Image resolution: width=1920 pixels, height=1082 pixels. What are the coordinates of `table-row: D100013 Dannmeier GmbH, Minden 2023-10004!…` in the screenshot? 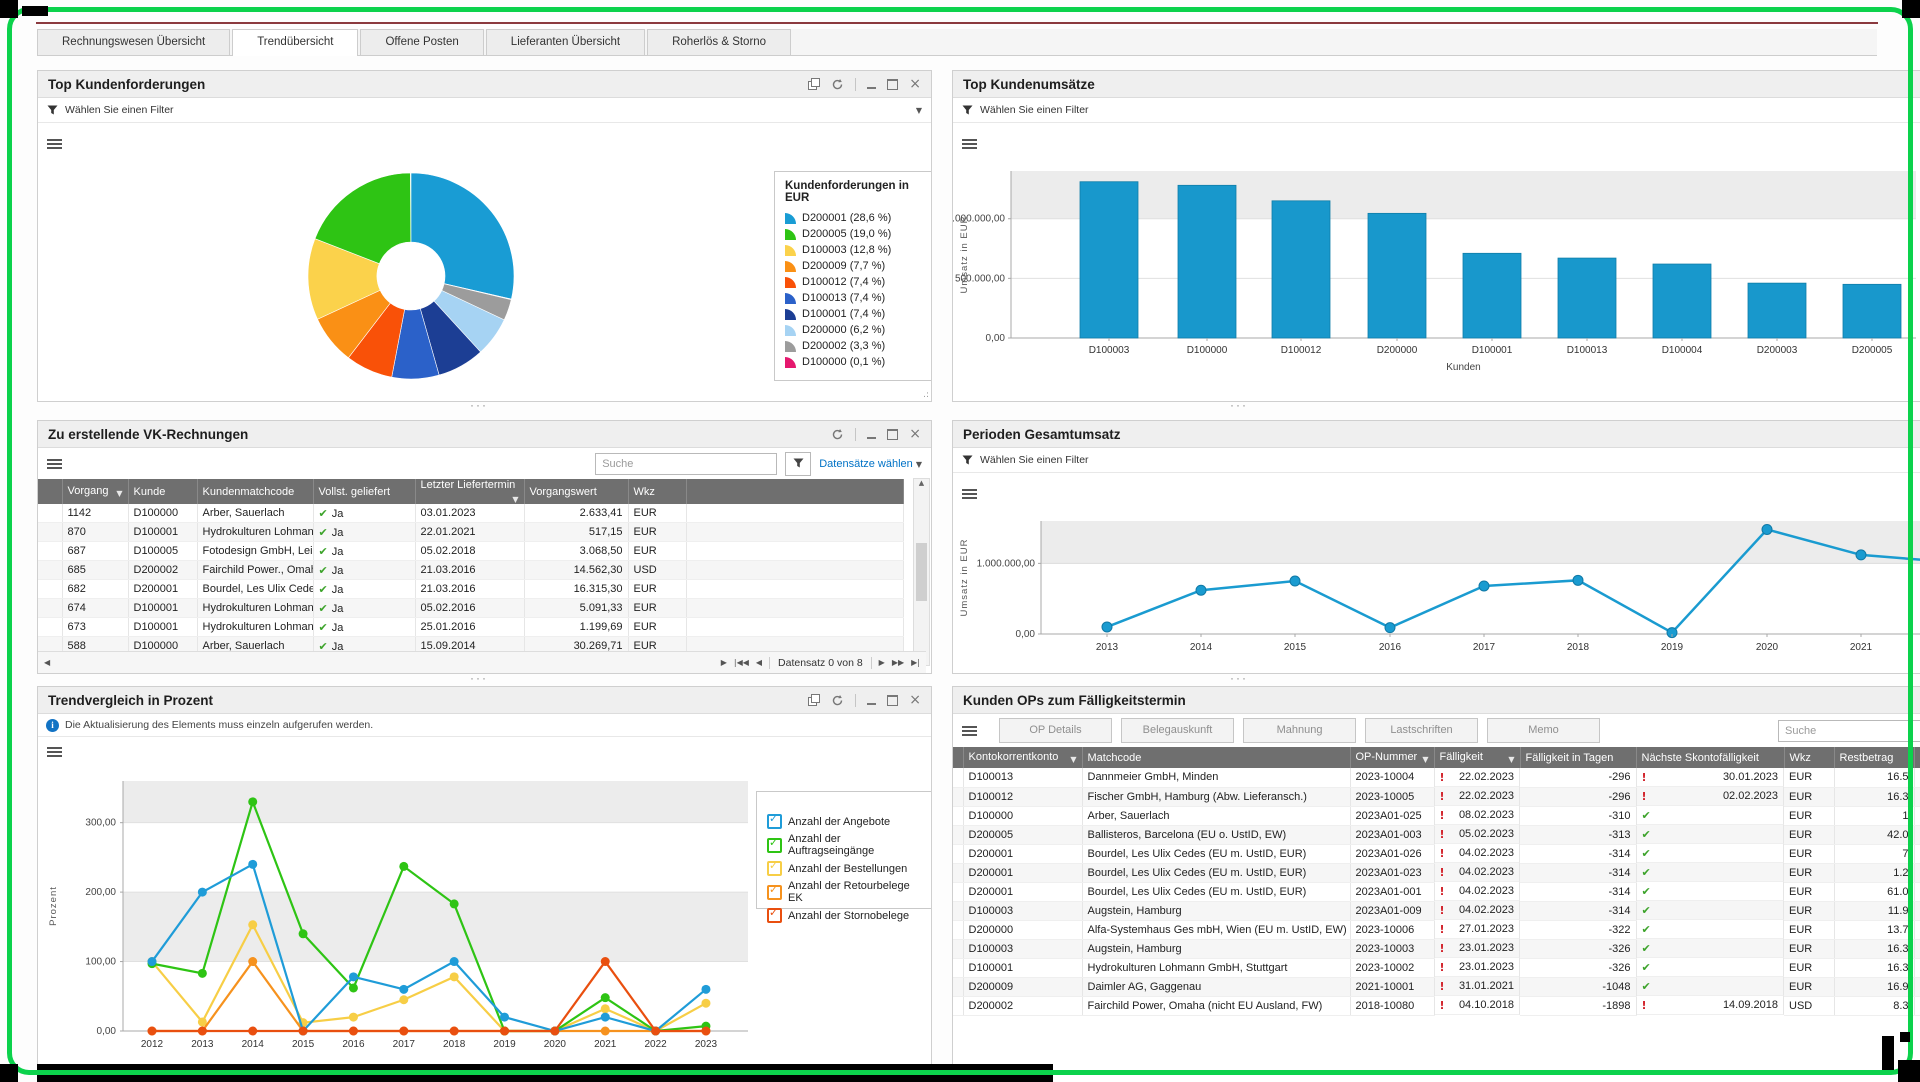 It's located at (1436, 778).